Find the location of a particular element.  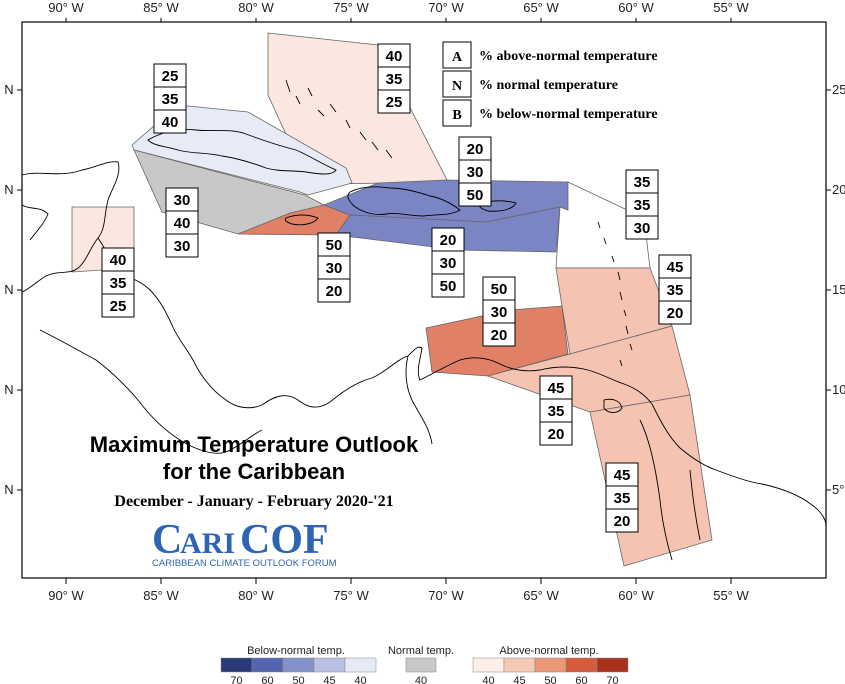

lat-label-right: 20 is located at coordinates (838, 189).